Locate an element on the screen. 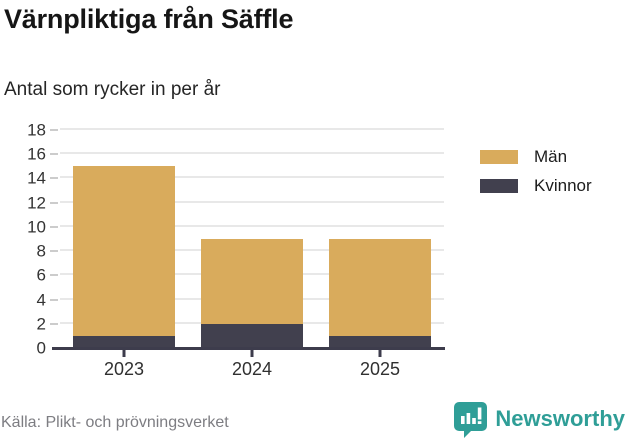 The width and height of the screenshot is (631, 439). y-axis-labels: 0 2 4 6 8 10 12 14 16 18 is located at coordinates (23, 239).